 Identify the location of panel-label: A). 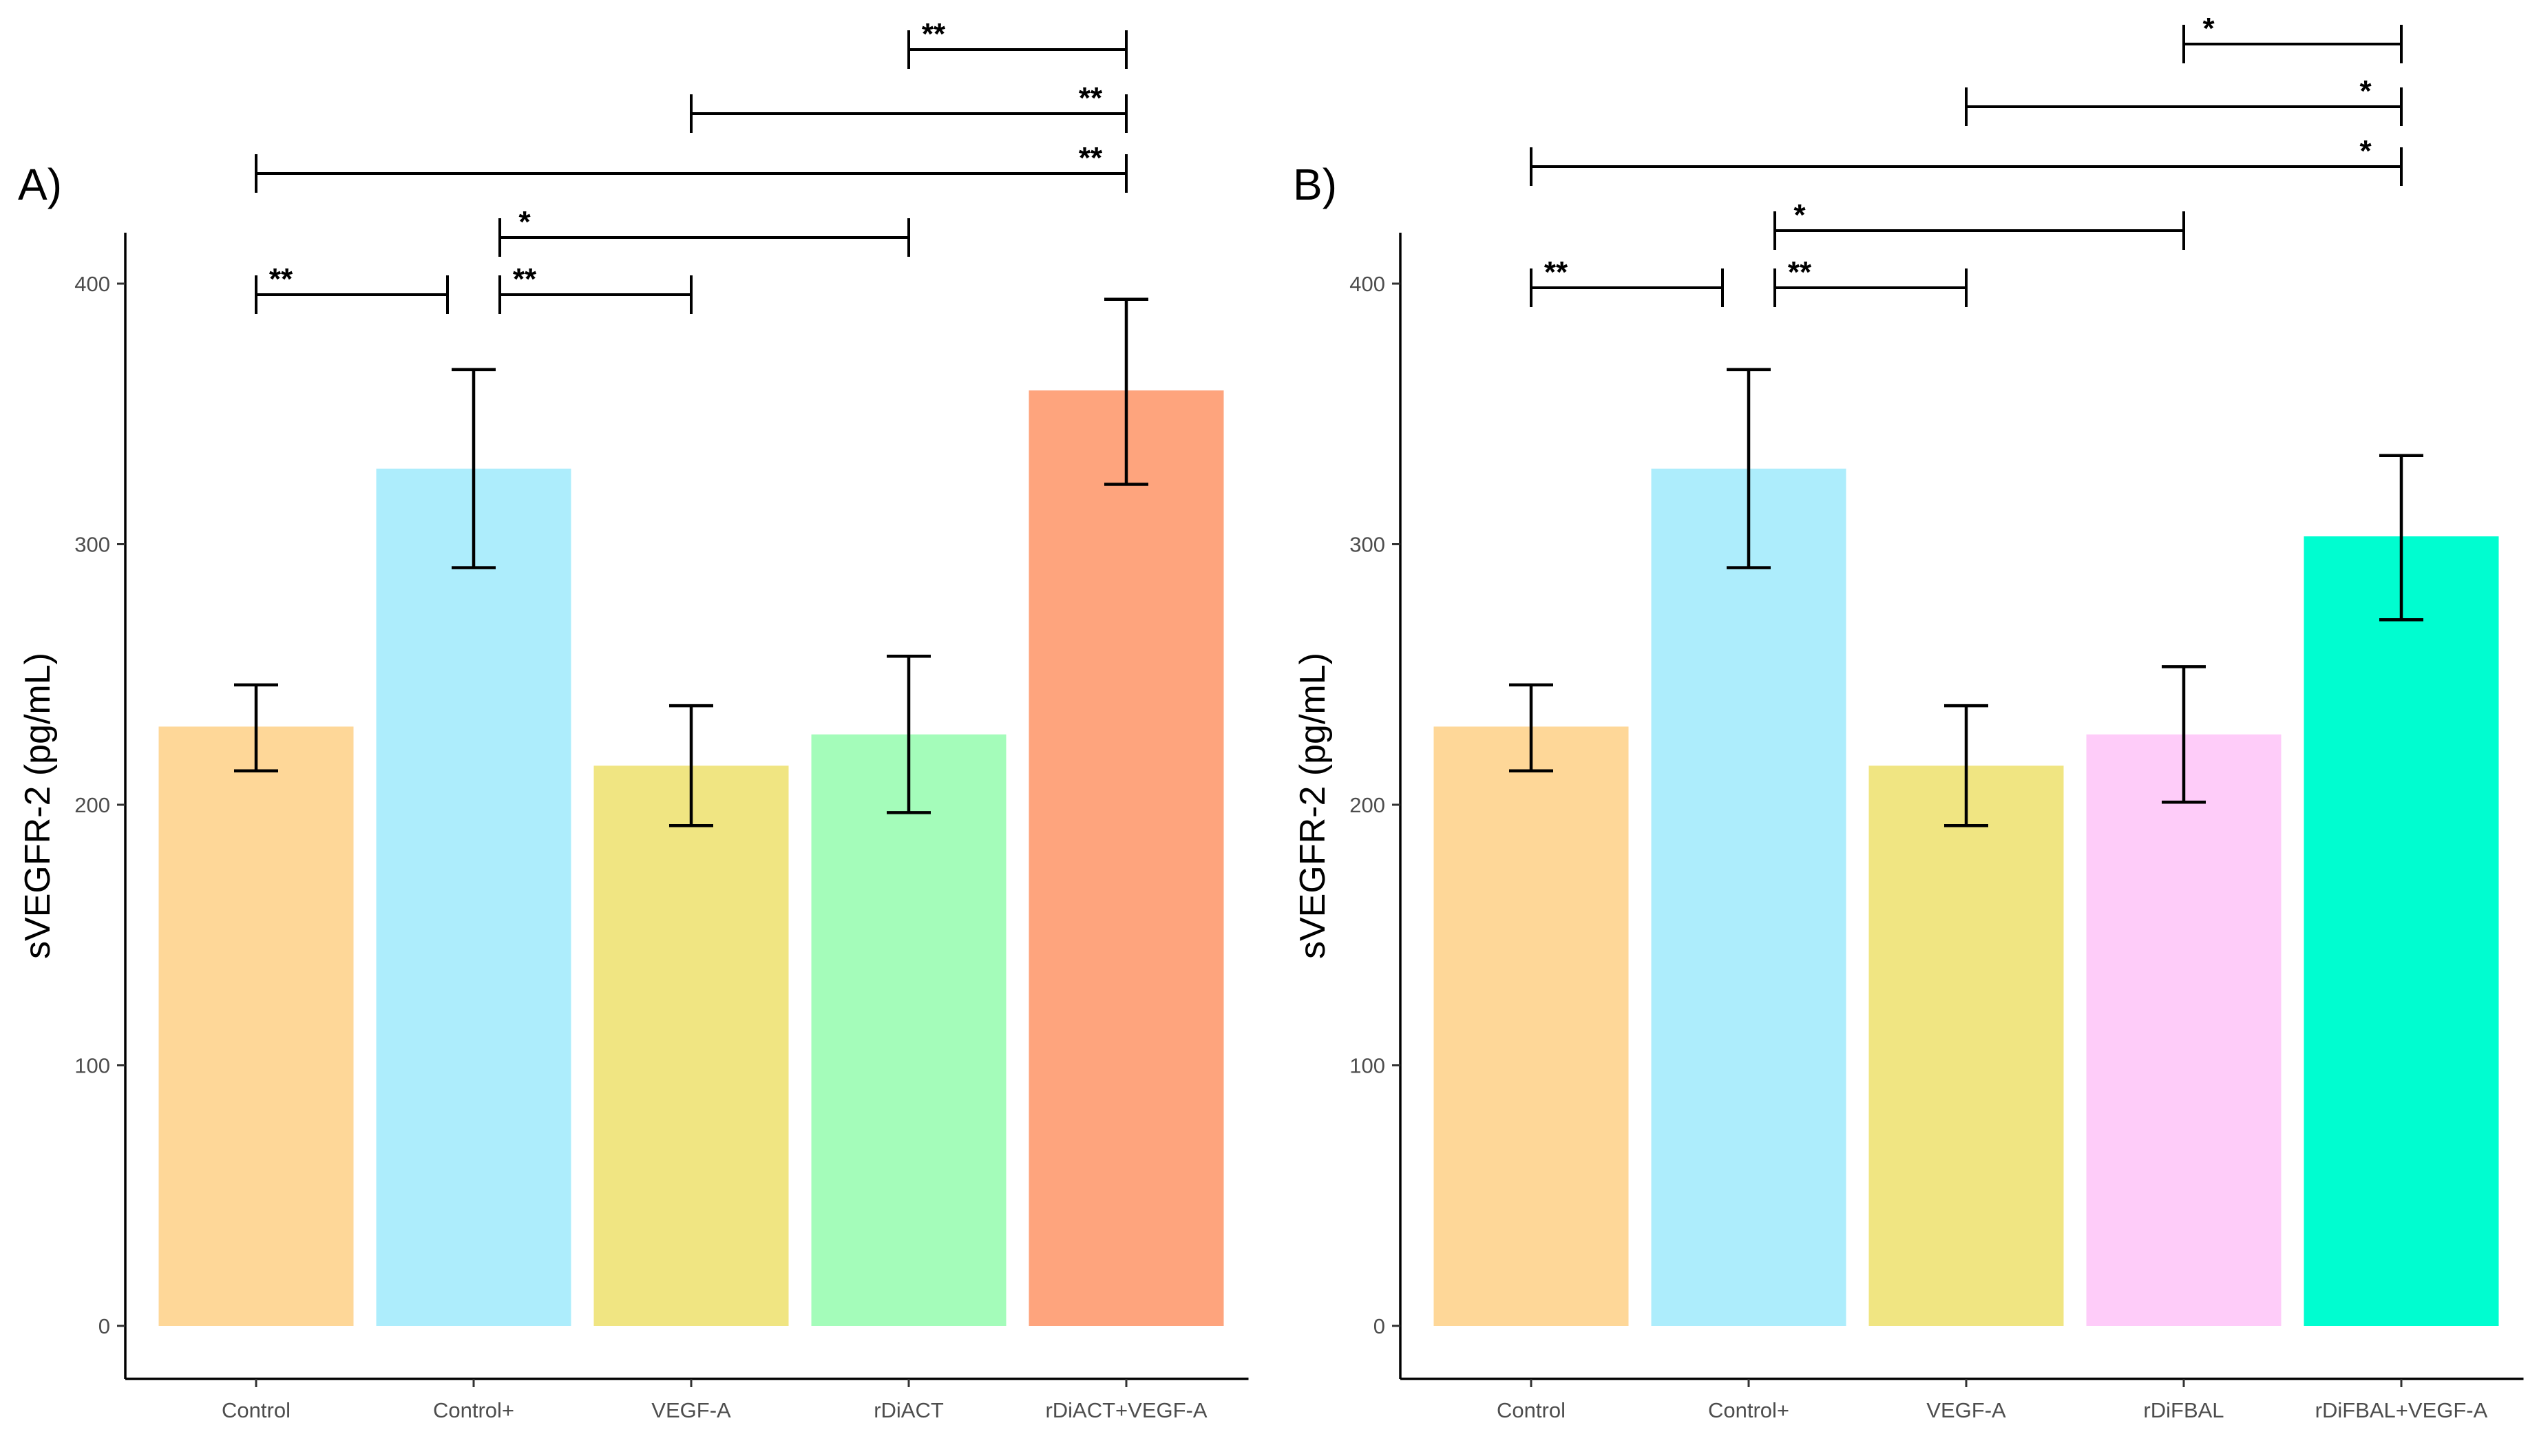
(40, 184).